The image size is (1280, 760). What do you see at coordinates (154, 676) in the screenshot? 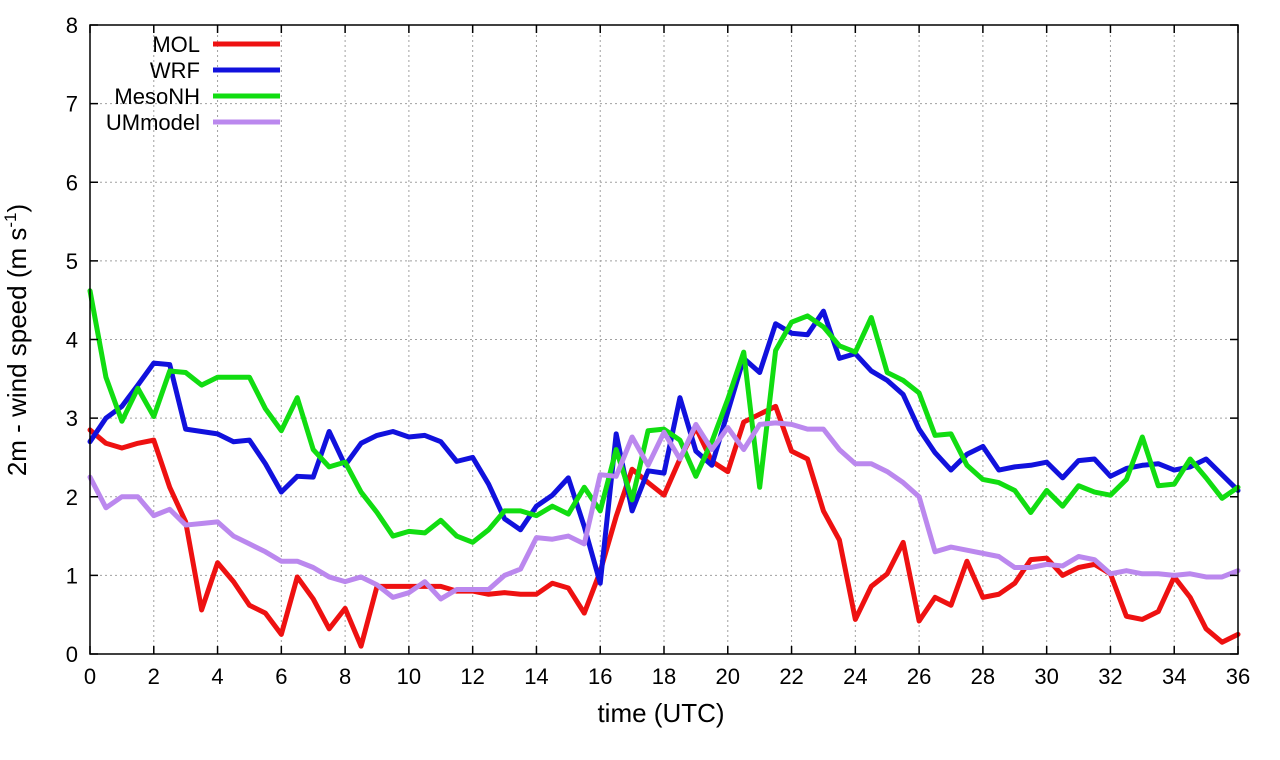
I see `x-tick-label: 2` at bounding box center [154, 676].